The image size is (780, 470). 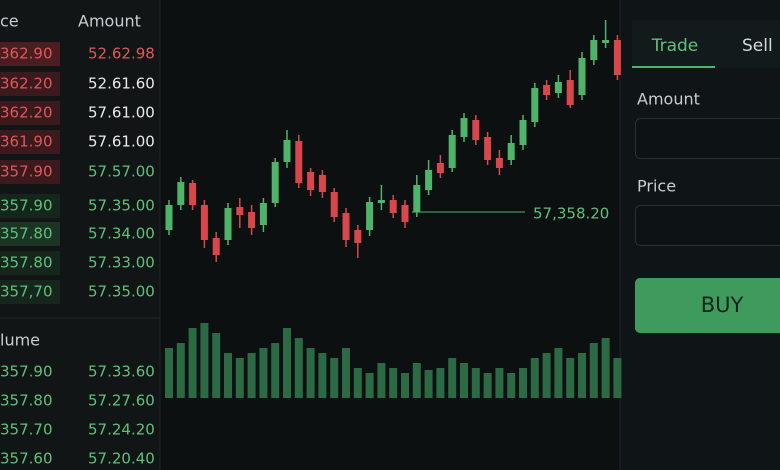 What do you see at coordinates (121, 54) in the screenshot?
I see `amount: 52.62.98` at bounding box center [121, 54].